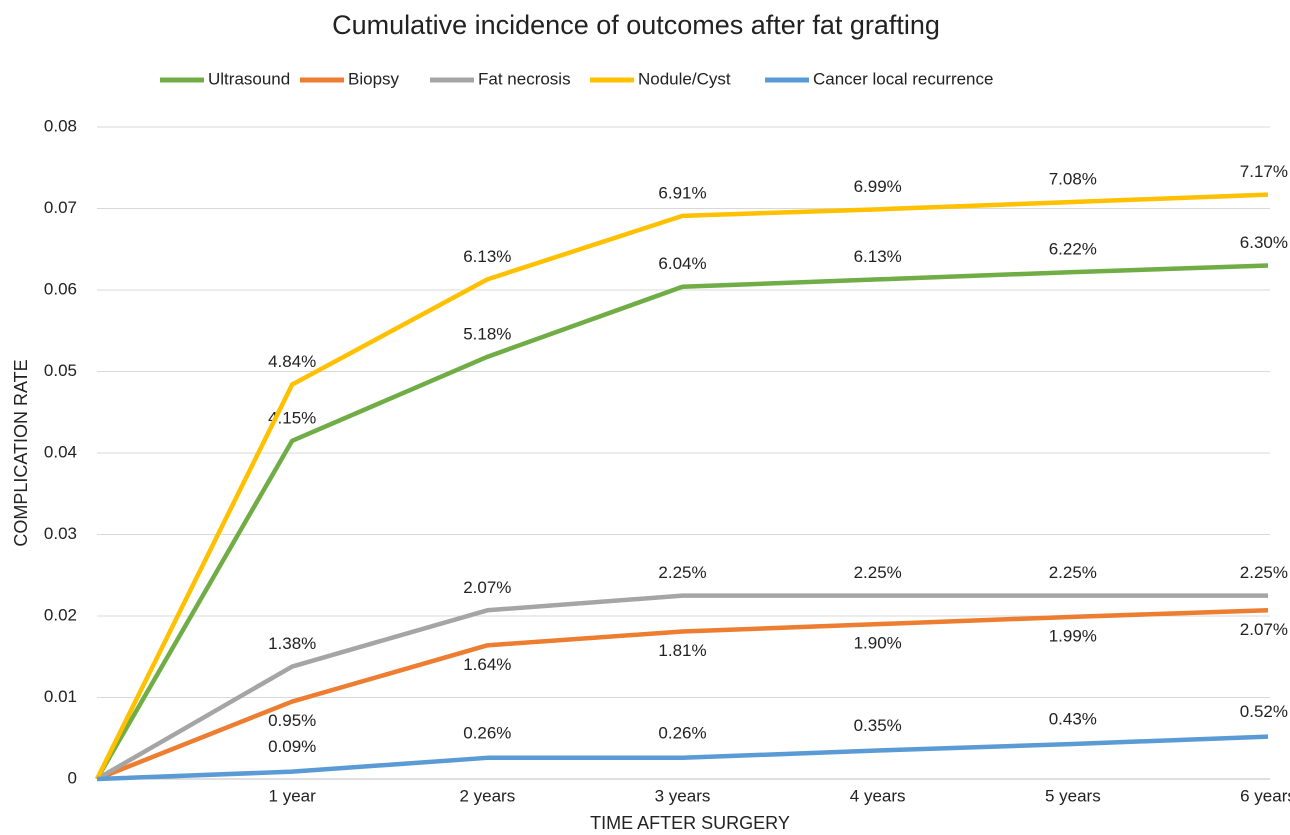 Image resolution: width=1290 pixels, height=835 pixels. Describe the element at coordinates (374, 78) in the screenshot. I see `legend-label: Biopsy` at that location.